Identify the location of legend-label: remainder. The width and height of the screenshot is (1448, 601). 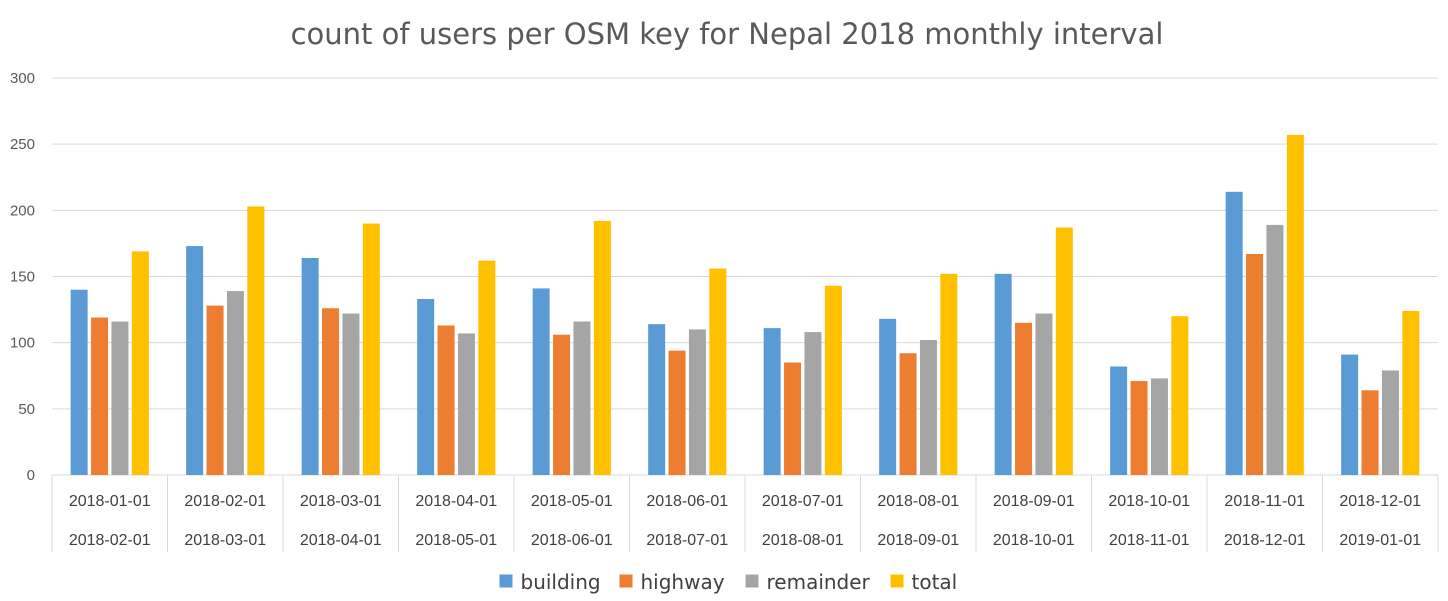
(819, 582).